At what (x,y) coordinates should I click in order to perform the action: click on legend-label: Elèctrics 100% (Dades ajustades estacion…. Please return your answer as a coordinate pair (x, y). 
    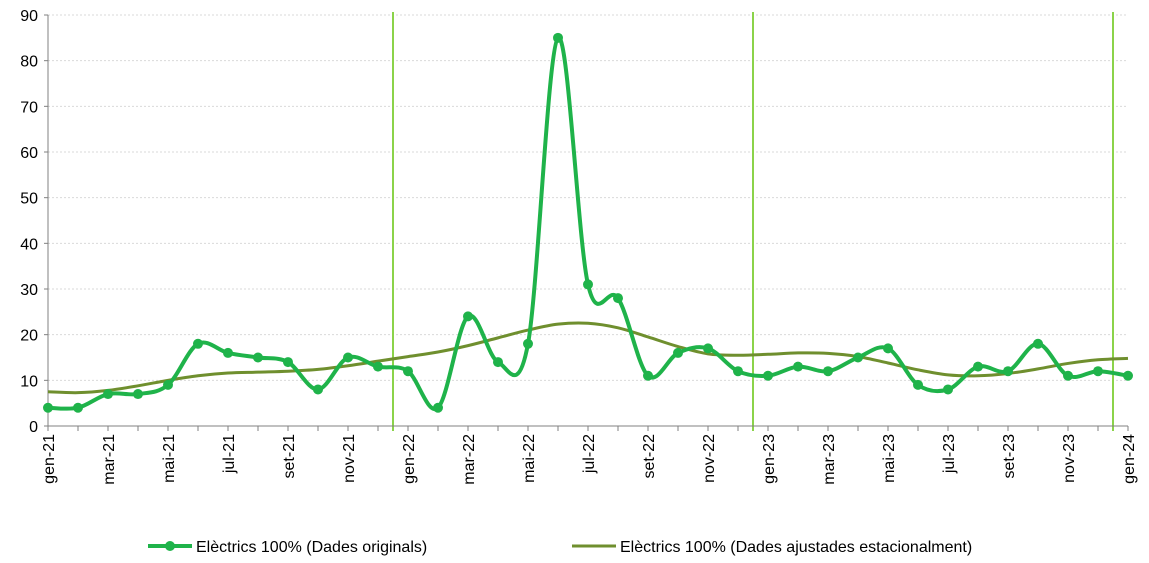
    Looking at the image, I should click on (796, 547).